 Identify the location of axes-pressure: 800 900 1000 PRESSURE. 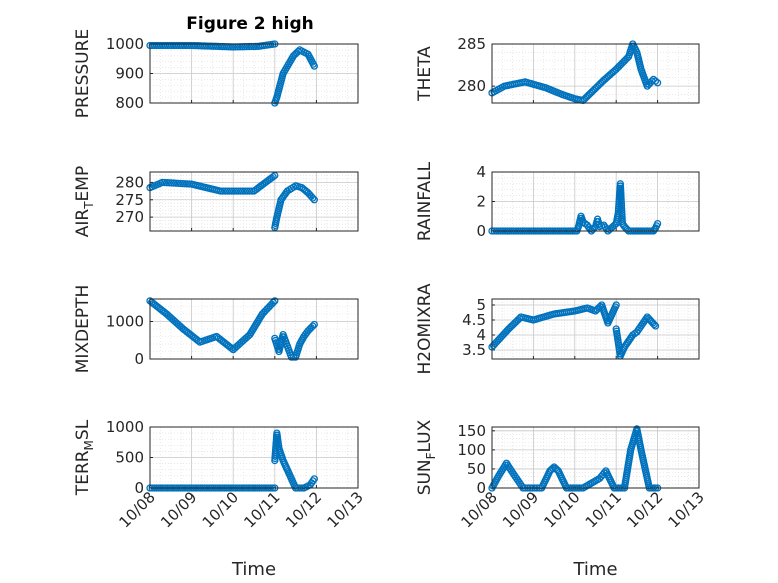
(216, 73).